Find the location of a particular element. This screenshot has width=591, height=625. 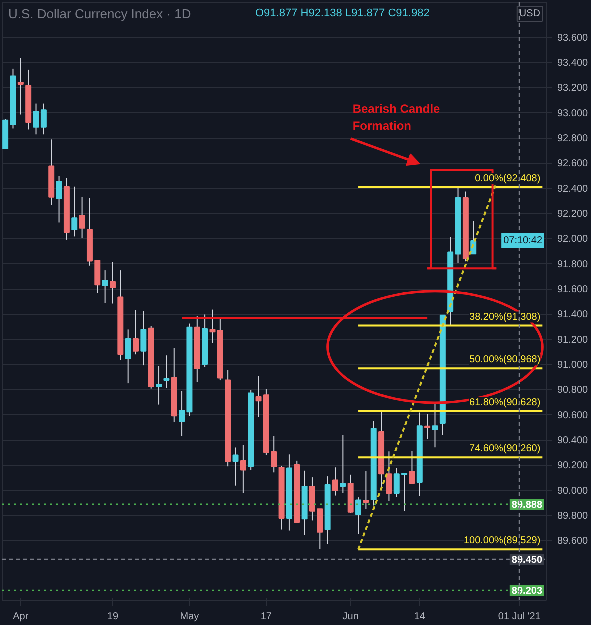

y-tick-label: 91.200 is located at coordinates (573, 340).